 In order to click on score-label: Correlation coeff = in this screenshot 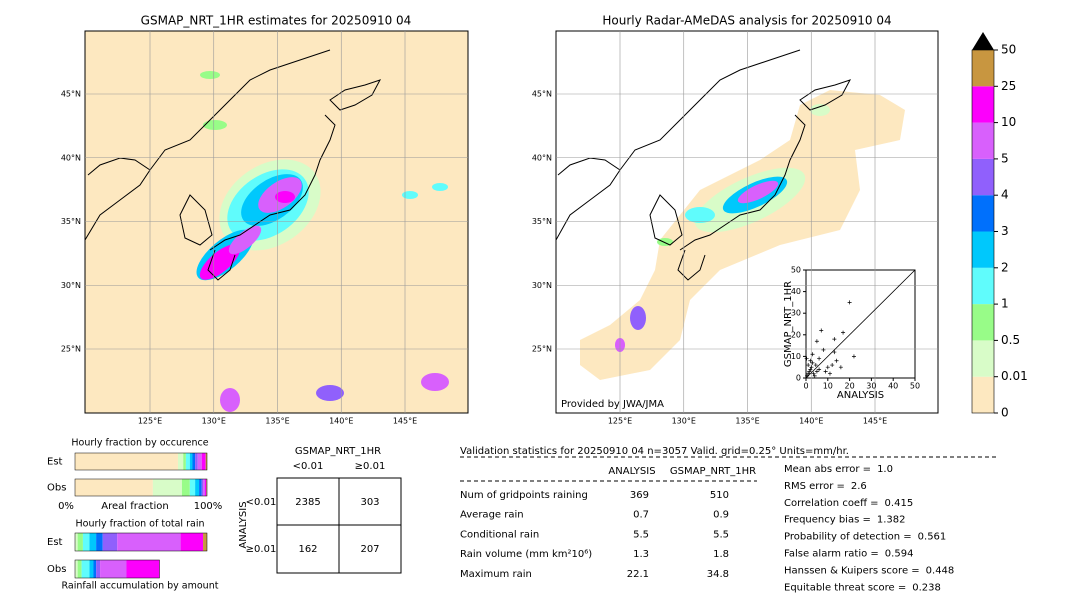, I will do `click(831, 503)`.